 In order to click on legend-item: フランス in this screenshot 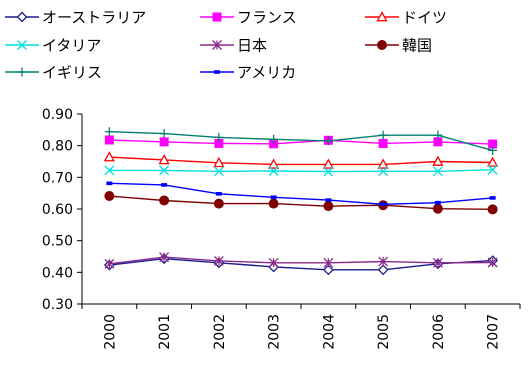, I will do `click(248, 18)`.